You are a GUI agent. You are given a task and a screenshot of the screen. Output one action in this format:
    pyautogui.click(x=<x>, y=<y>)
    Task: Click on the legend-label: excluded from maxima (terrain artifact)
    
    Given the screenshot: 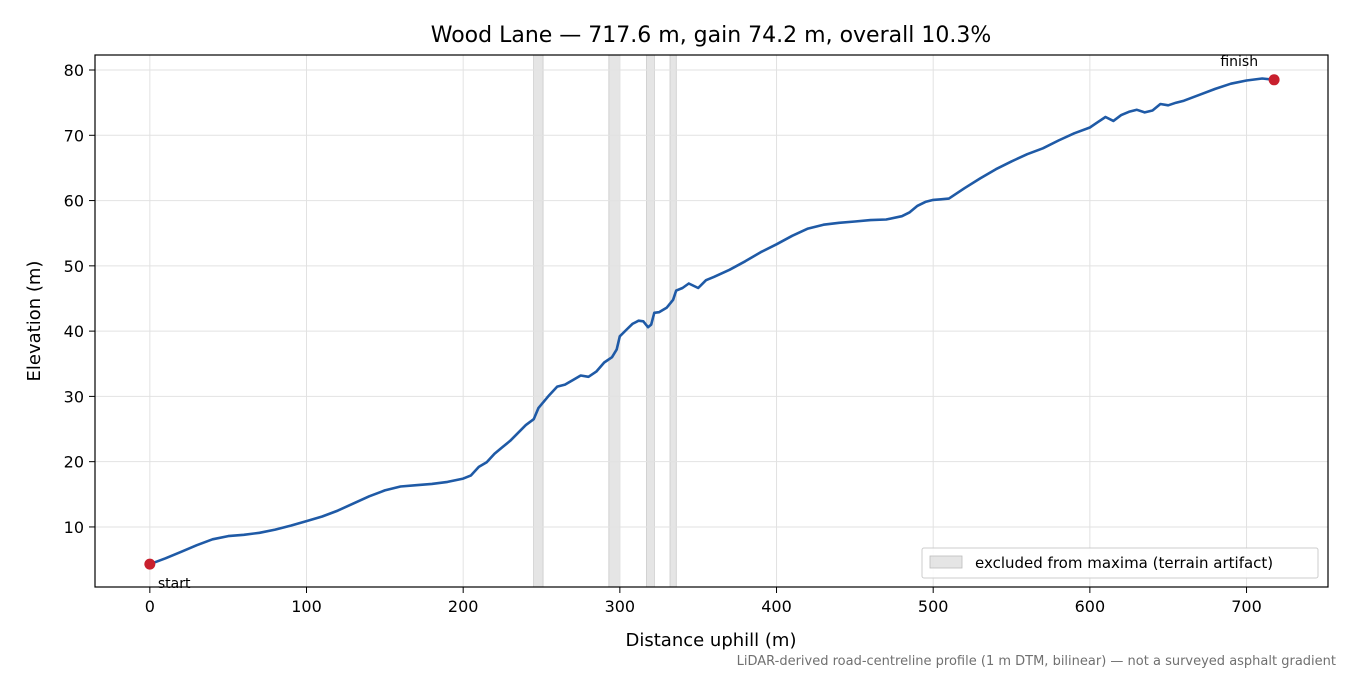 What is the action you would take?
    pyautogui.click(x=1124, y=563)
    